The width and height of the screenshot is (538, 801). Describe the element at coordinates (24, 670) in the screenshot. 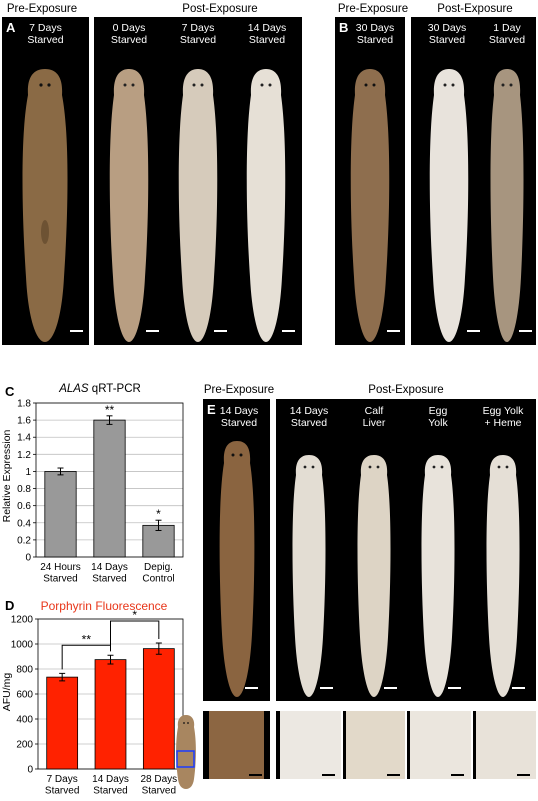

I see `y-tick-label: 800` at that location.